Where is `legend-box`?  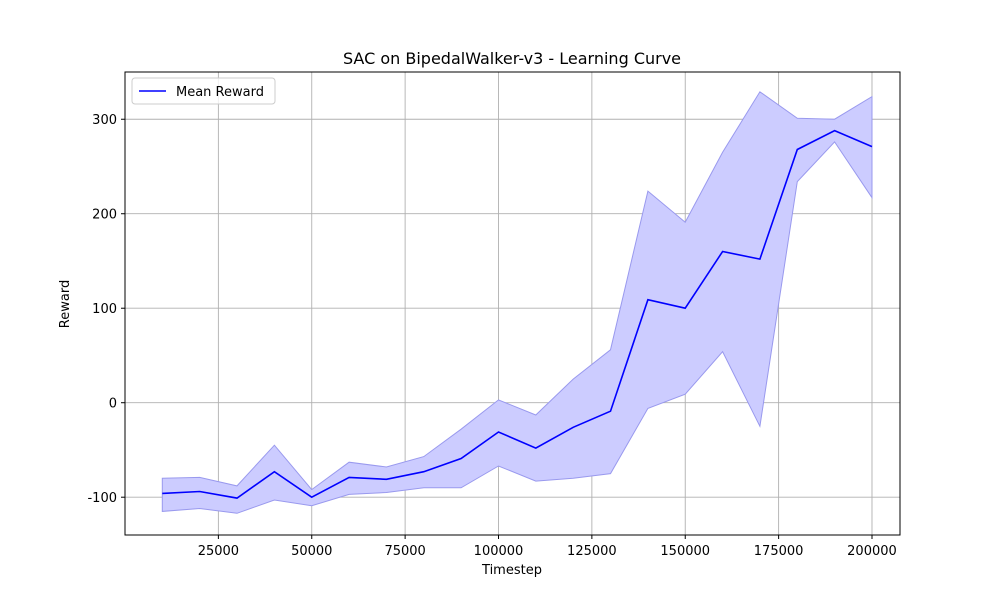 legend-box is located at coordinates (203, 91).